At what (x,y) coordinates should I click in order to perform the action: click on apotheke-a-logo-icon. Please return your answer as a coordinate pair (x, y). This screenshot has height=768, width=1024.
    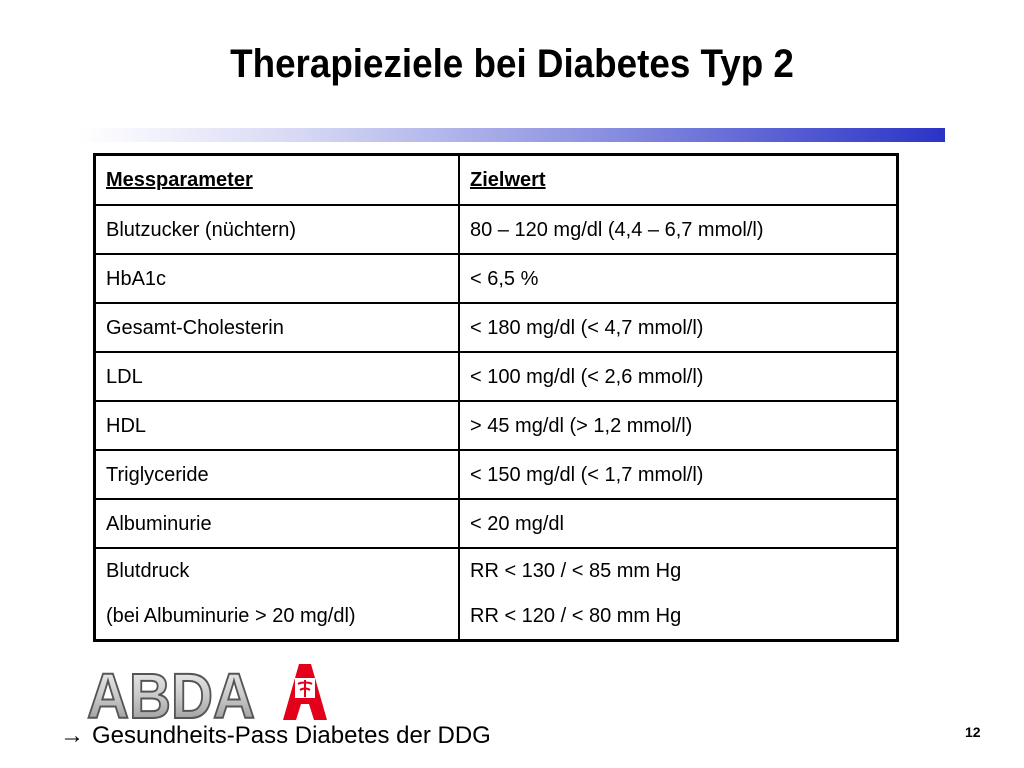
    Looking at the image, I should click on (305, 692).